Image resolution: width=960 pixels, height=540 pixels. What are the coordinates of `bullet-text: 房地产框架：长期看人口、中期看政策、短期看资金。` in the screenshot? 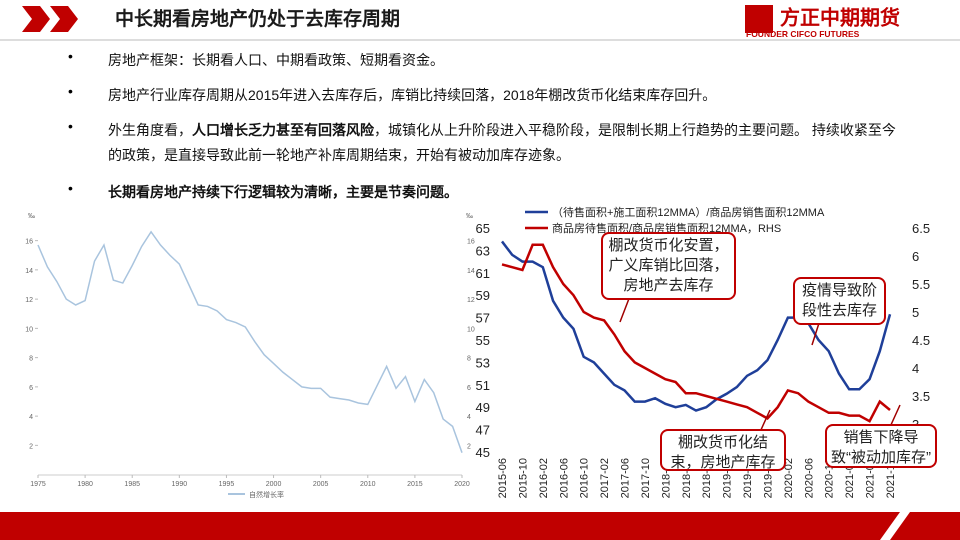 It's located at (503, 60).